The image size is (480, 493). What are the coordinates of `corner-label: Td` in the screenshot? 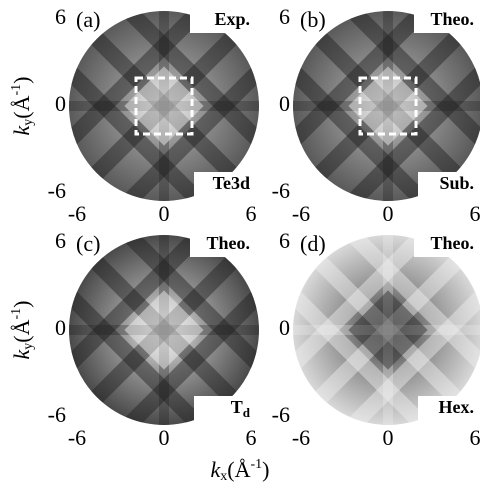 It's located at (241, 408).